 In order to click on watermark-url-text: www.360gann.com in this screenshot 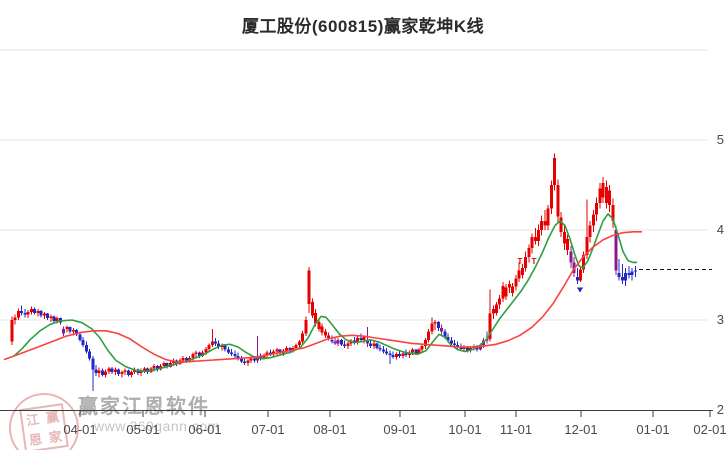, I will do `click(157, 426)`.